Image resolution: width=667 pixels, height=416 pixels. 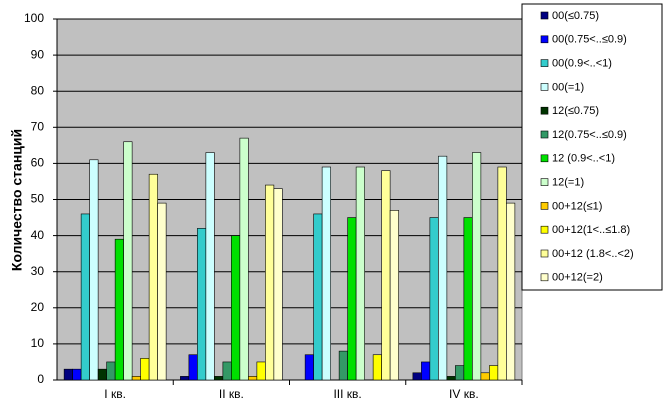 I want to click on y-tick-label: 80, so click(x=38, y=90).